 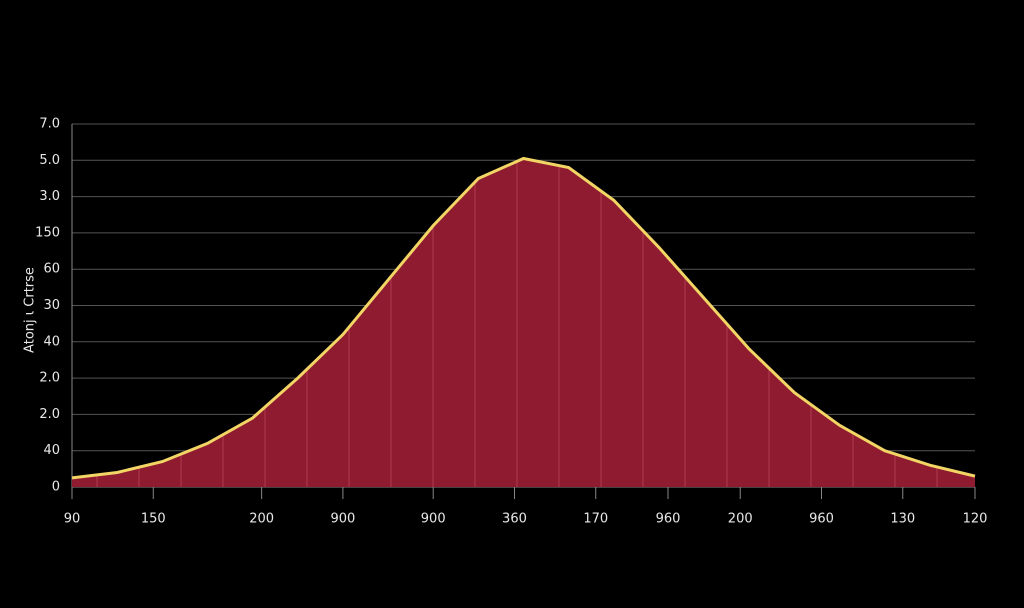 What do you see at coordinates (902, 519) in the screenshot?
I see `x-tick-label: 130` at bounding box center [902, 519].